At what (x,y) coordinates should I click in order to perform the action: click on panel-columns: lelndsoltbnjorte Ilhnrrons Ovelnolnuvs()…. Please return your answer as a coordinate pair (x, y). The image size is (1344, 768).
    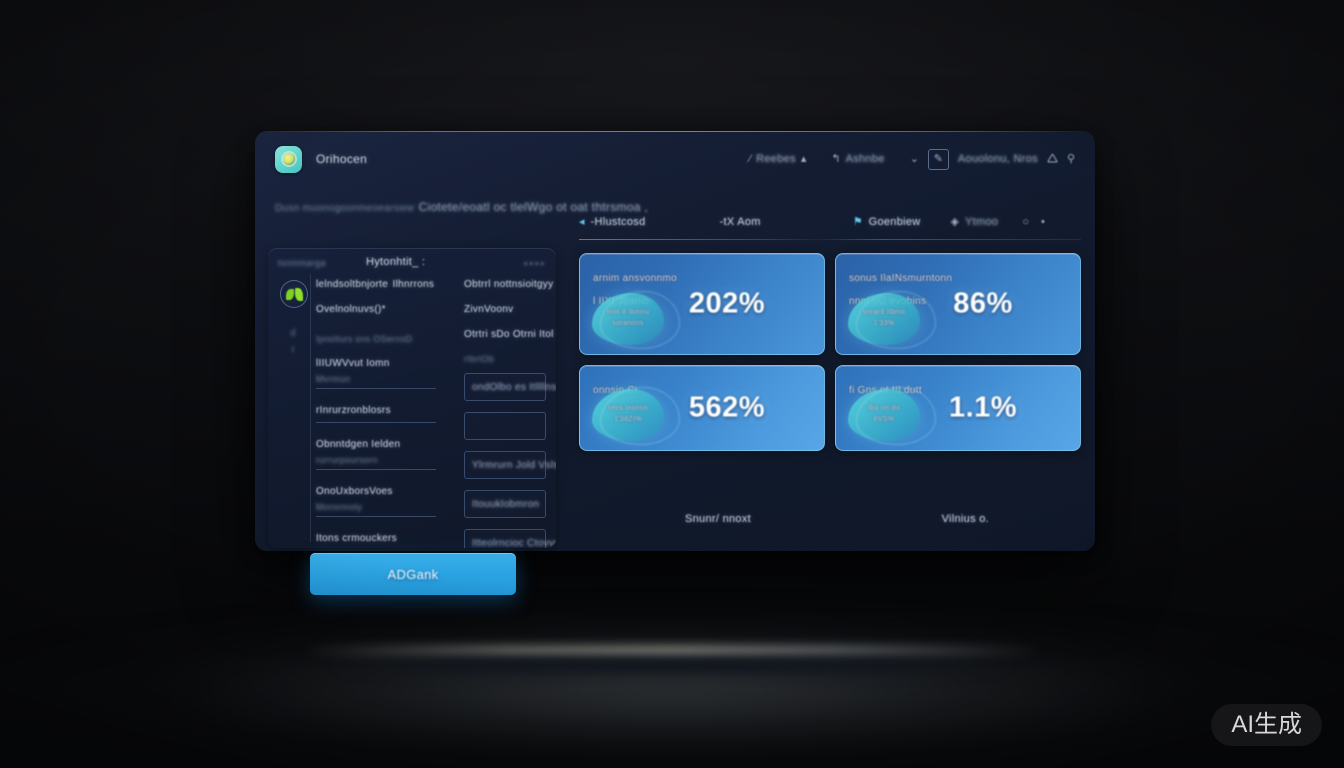
    Looking at the image, I should click on (436, 411).